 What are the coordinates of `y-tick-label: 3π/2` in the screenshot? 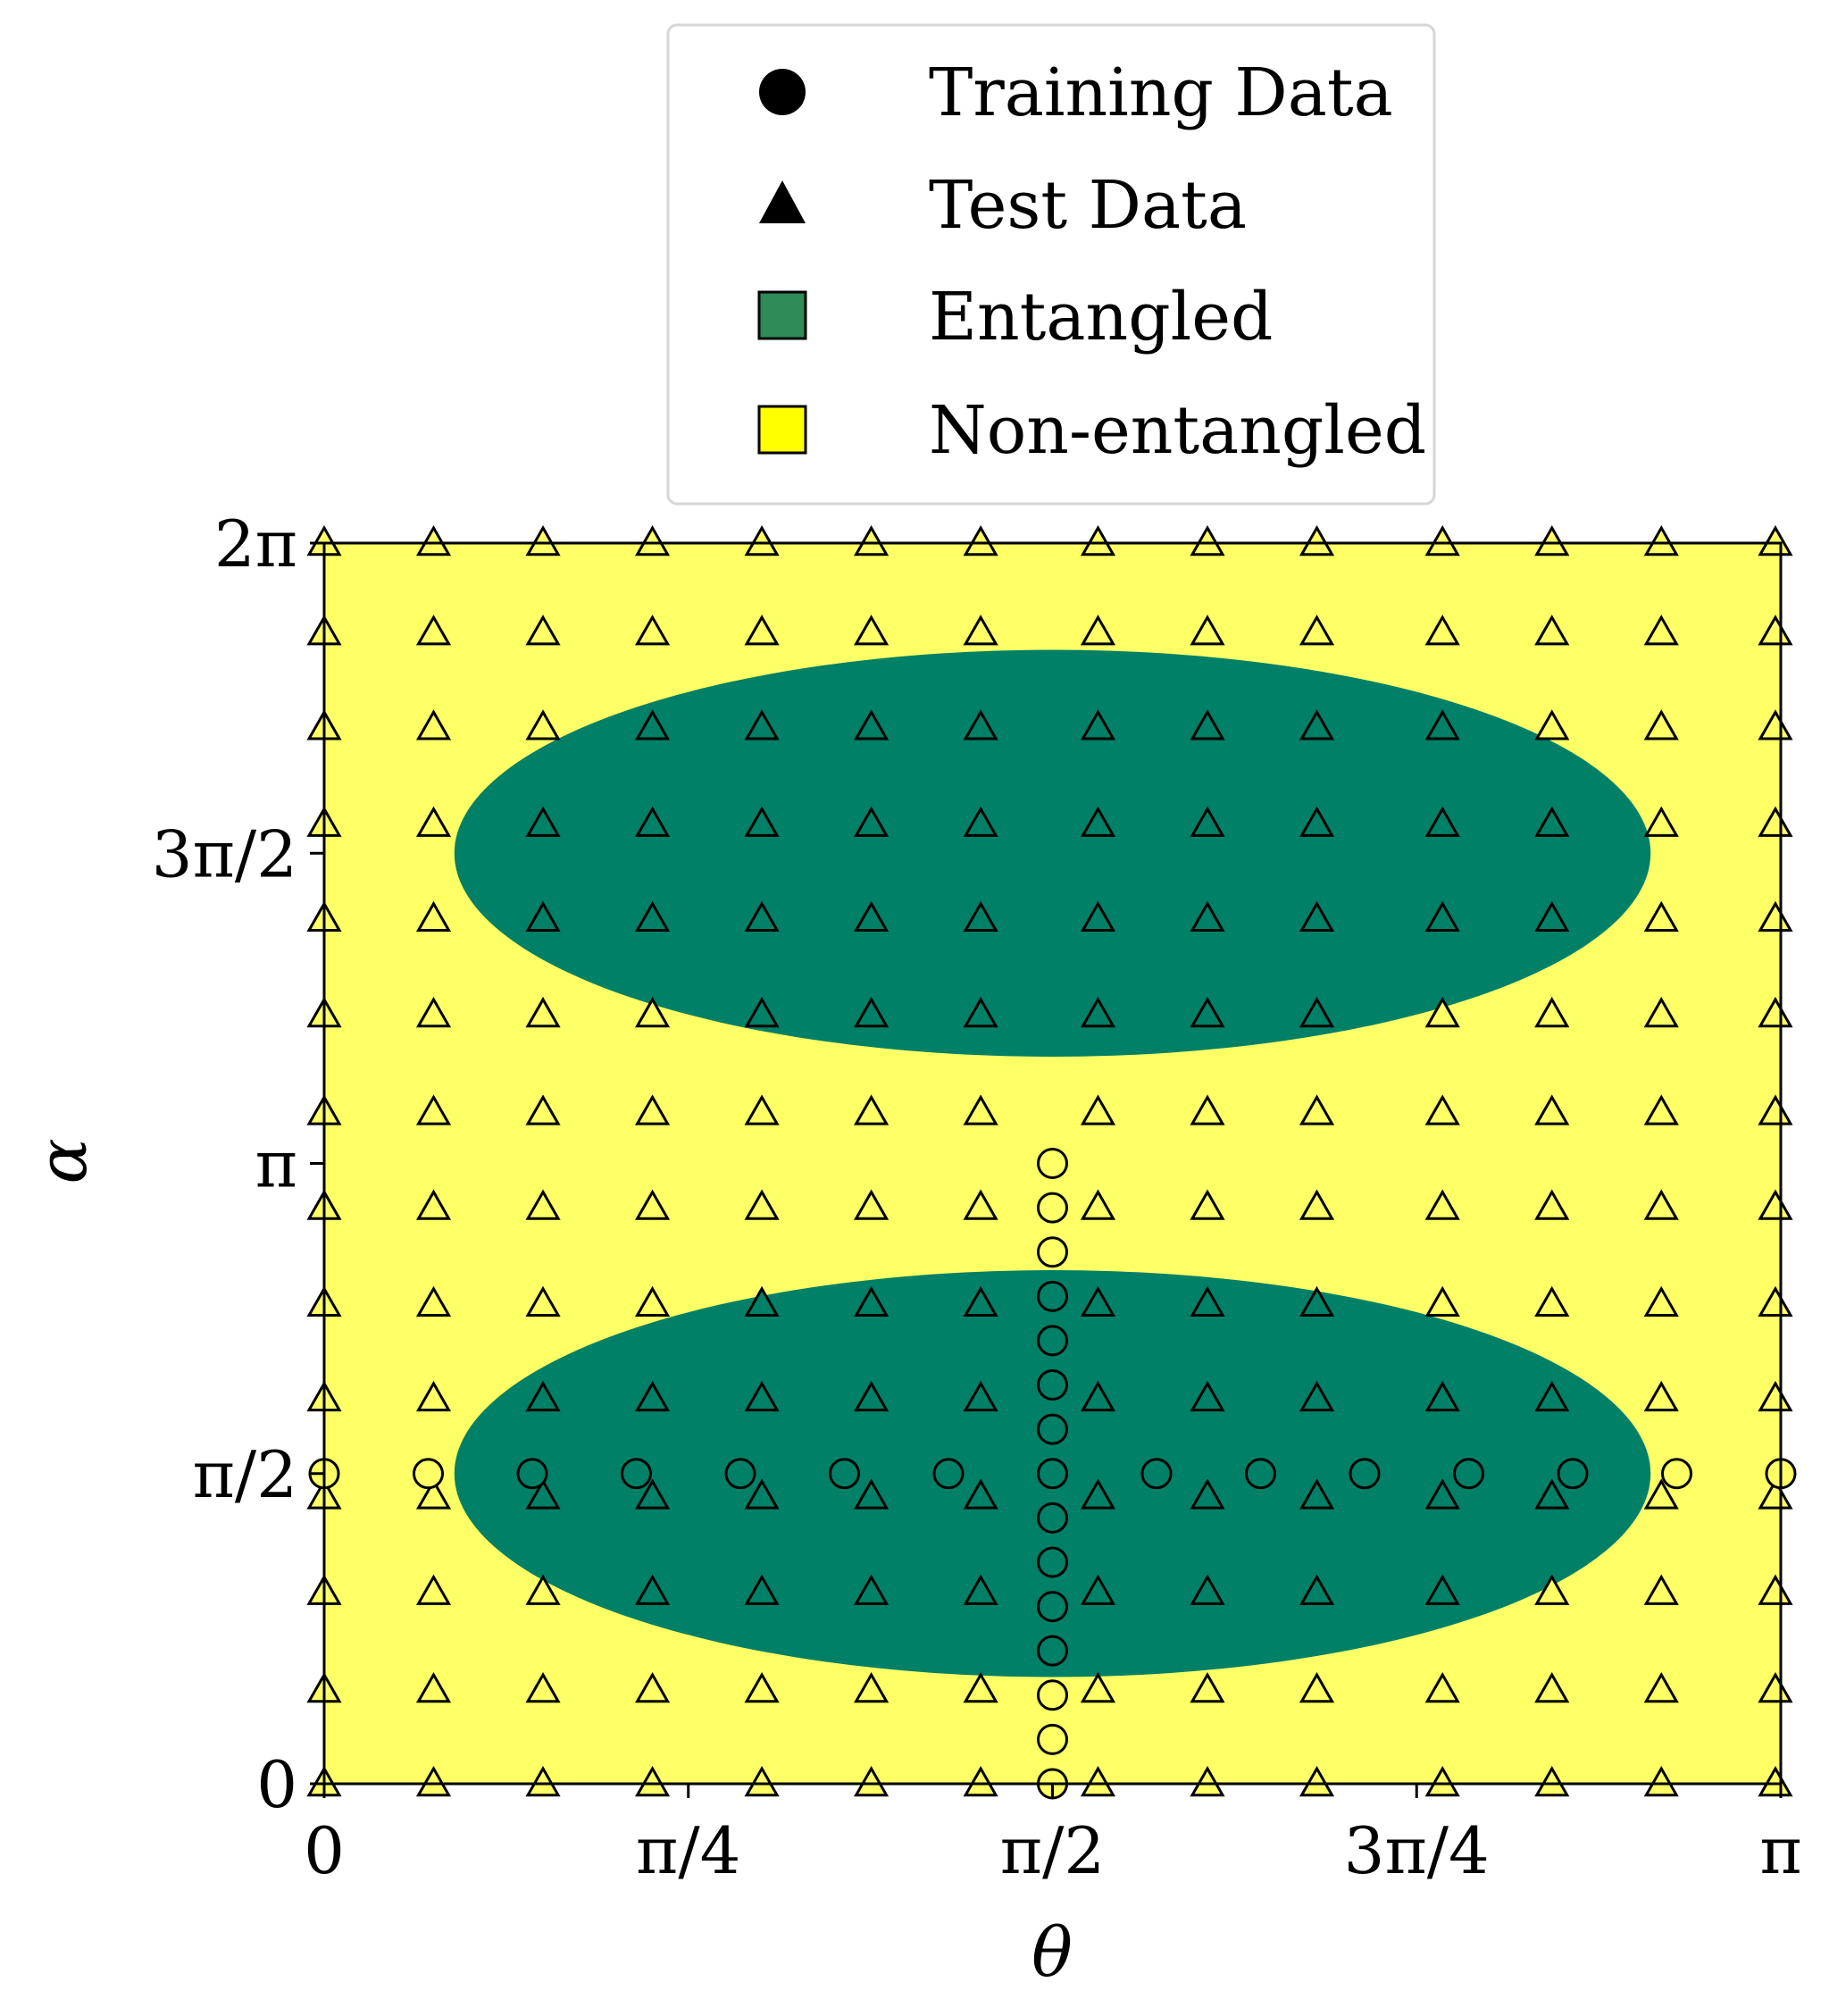 It's located at (224, 853).